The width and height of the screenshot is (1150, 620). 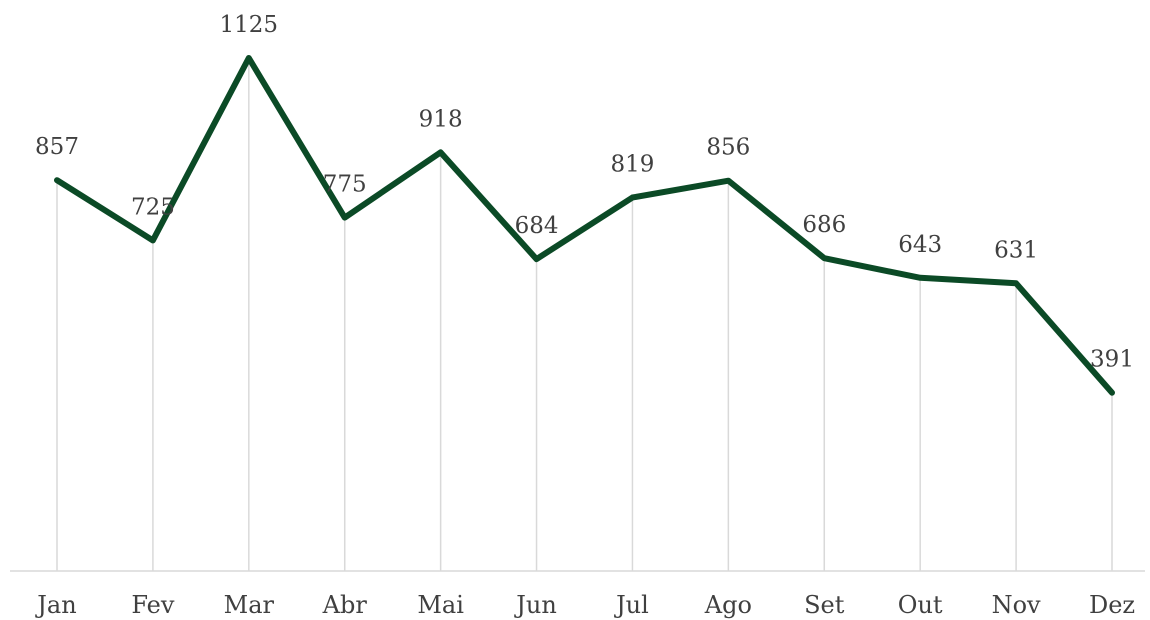 What do you see at coordinates (55, 605) in the screenshot?
I see `x-tick-label-jan: Jan` at bounding box center [55, 605].